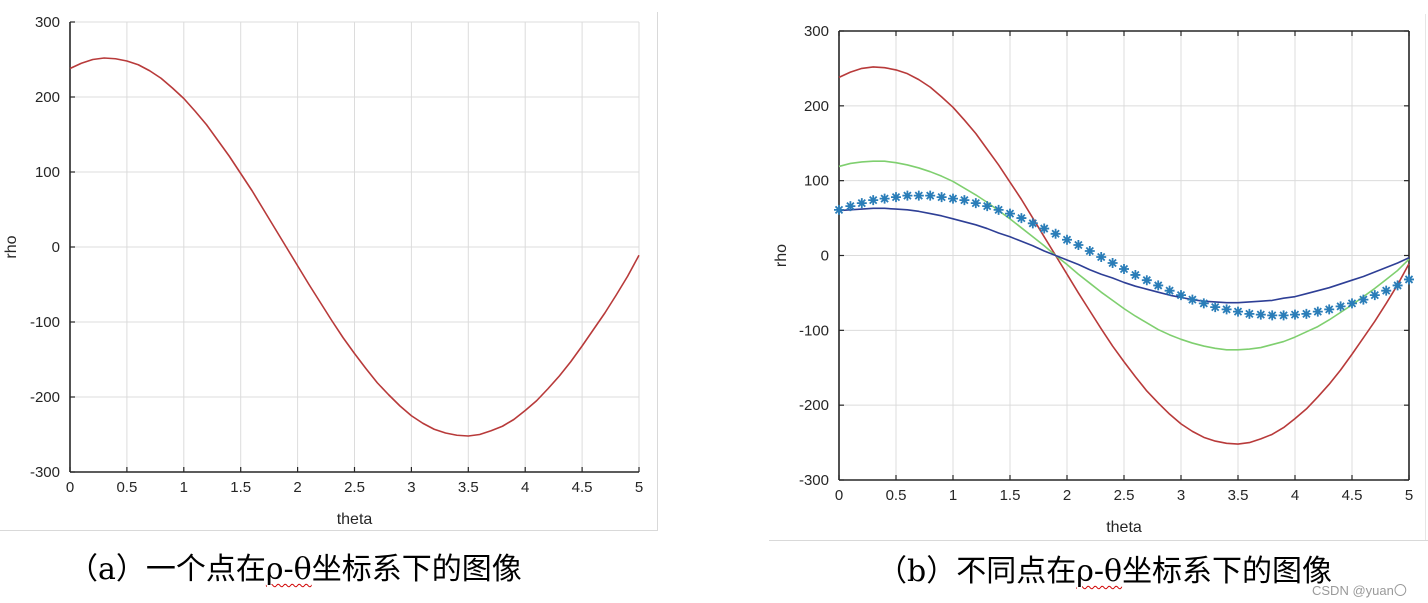 This screenshot has height=603, width=1428. I want to click on x-tick-label: 3, so click(1181, 495).